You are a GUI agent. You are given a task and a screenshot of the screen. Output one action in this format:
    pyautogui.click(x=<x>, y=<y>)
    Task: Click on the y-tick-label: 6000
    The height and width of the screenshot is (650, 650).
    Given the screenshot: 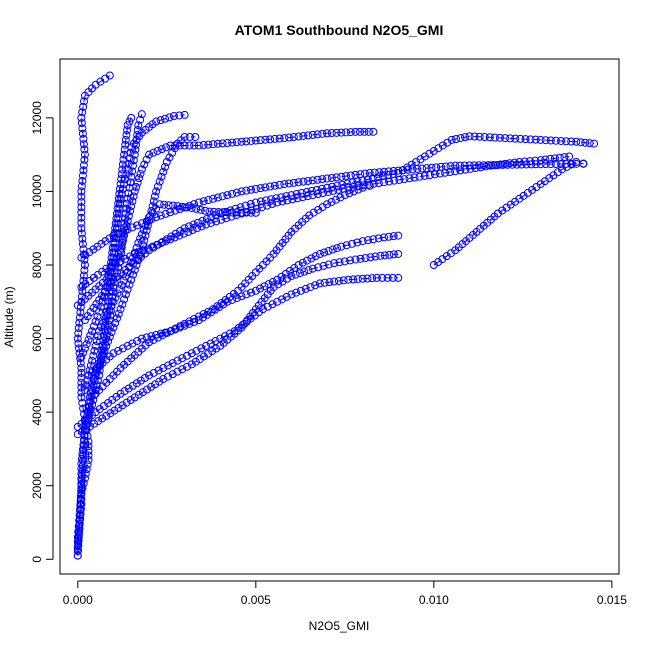 What is the action you would take?
    pyautogui.click(x=37, y=338)
    